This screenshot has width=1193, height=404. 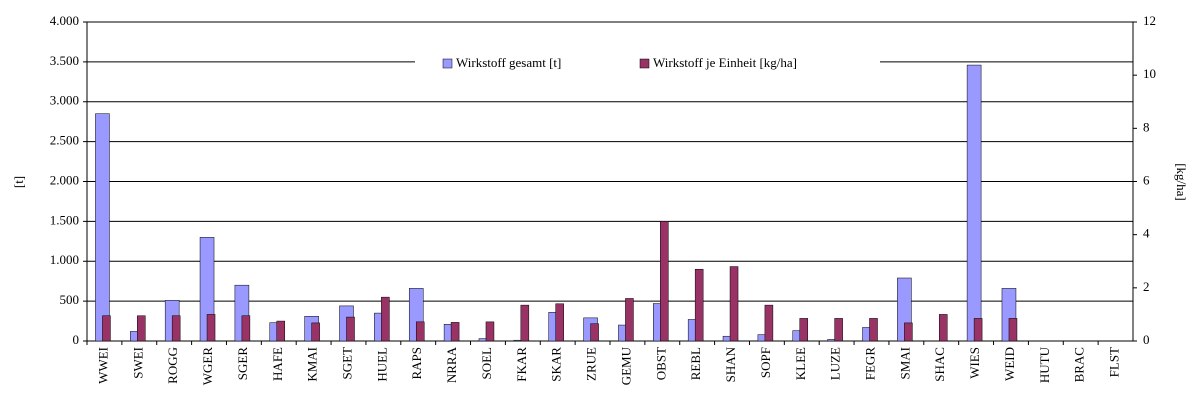 What do you see at coordinates (64, 259) in the screenshot?
I see `y-tick-label: 1.000` at bounding box center [64, 259].